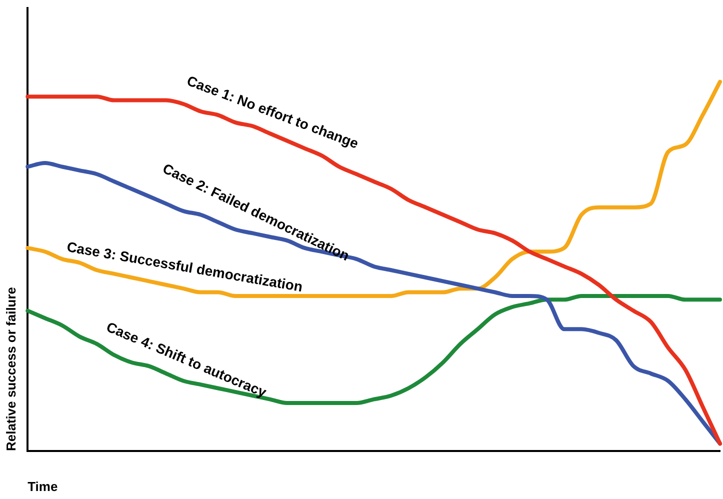 Image resolution: width=723 pixels, height=499 pixels. What do you see at coordinates (10, 368) in the screenshot?
I see `y-axis-title: Relative success or failure` at bounding box center [10, 368].